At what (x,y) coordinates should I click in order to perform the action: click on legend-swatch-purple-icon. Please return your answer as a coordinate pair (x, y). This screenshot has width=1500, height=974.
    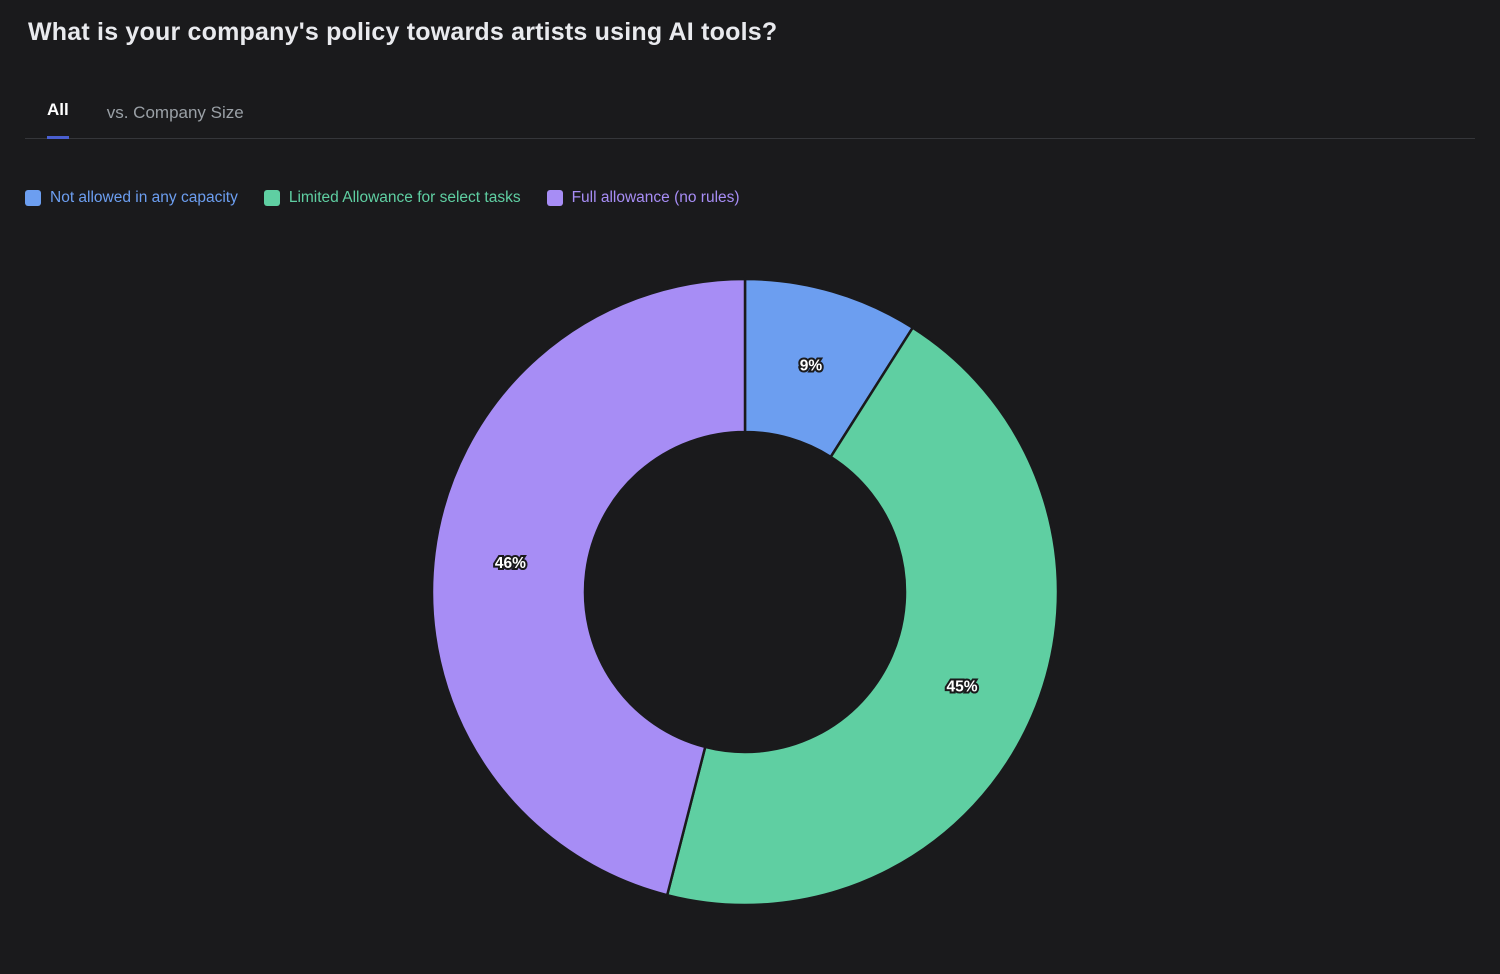
    Looking at the image, I should click on (554, 198).